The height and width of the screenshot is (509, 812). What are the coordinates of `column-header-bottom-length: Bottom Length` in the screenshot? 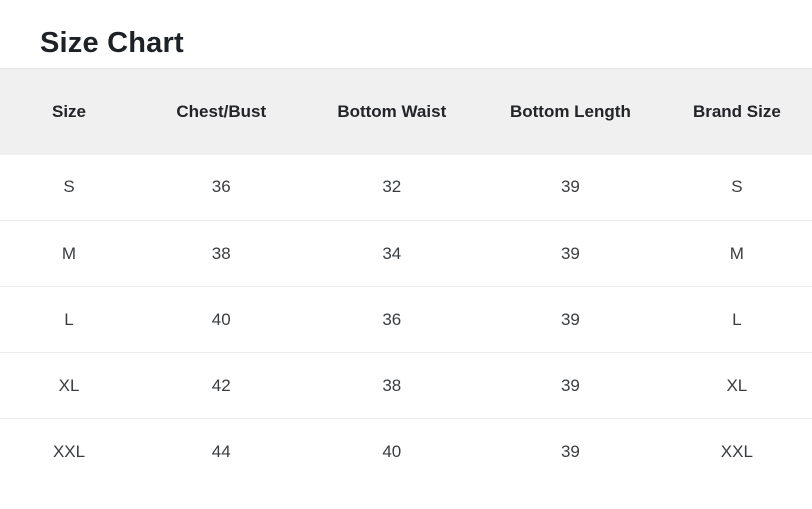 It's located at (570, 111).